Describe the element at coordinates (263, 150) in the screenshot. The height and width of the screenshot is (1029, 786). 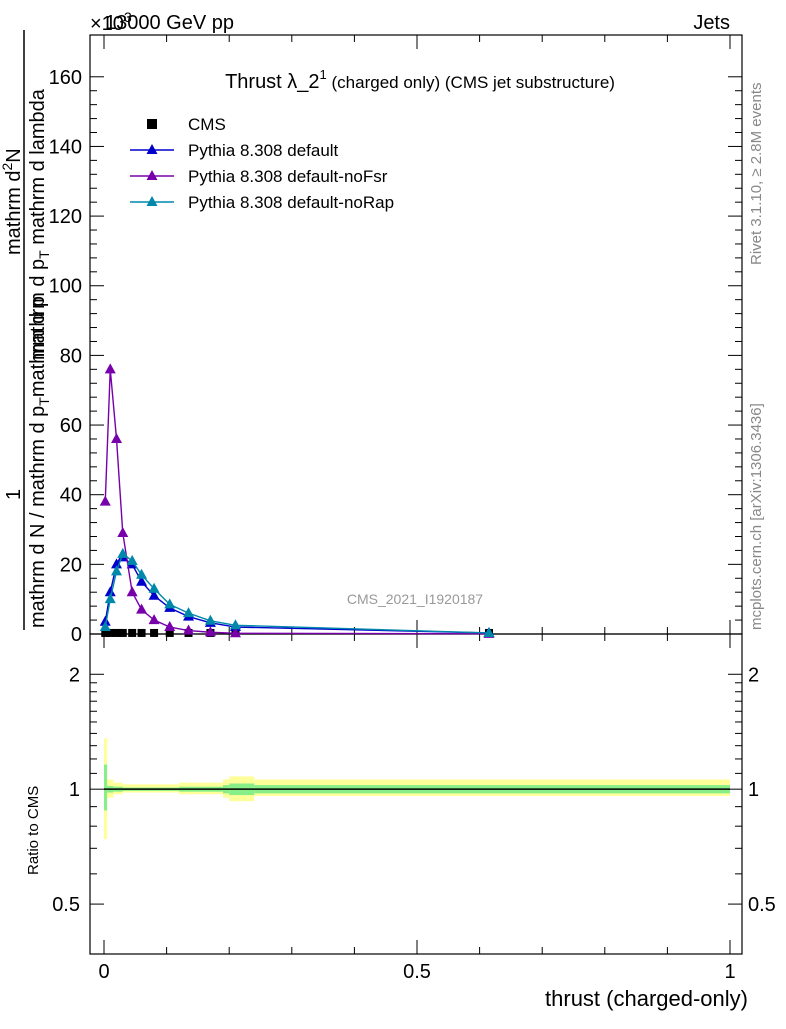
I see `legend-label: Pythia 8.308 default` at that location.